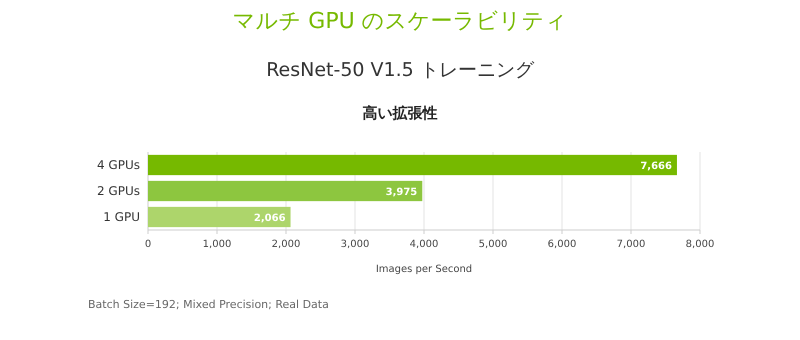  I want to click on x-tick-label: 6,000, so click(562, 244).